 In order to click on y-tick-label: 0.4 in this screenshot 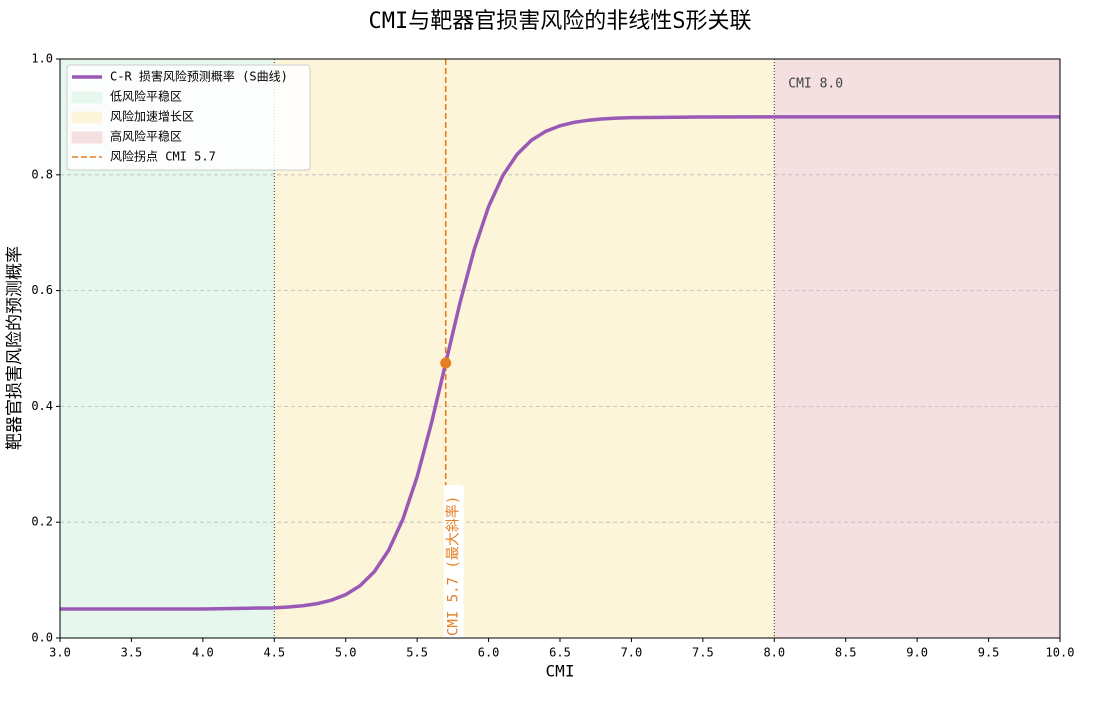, I will do `click(42, 406)`.